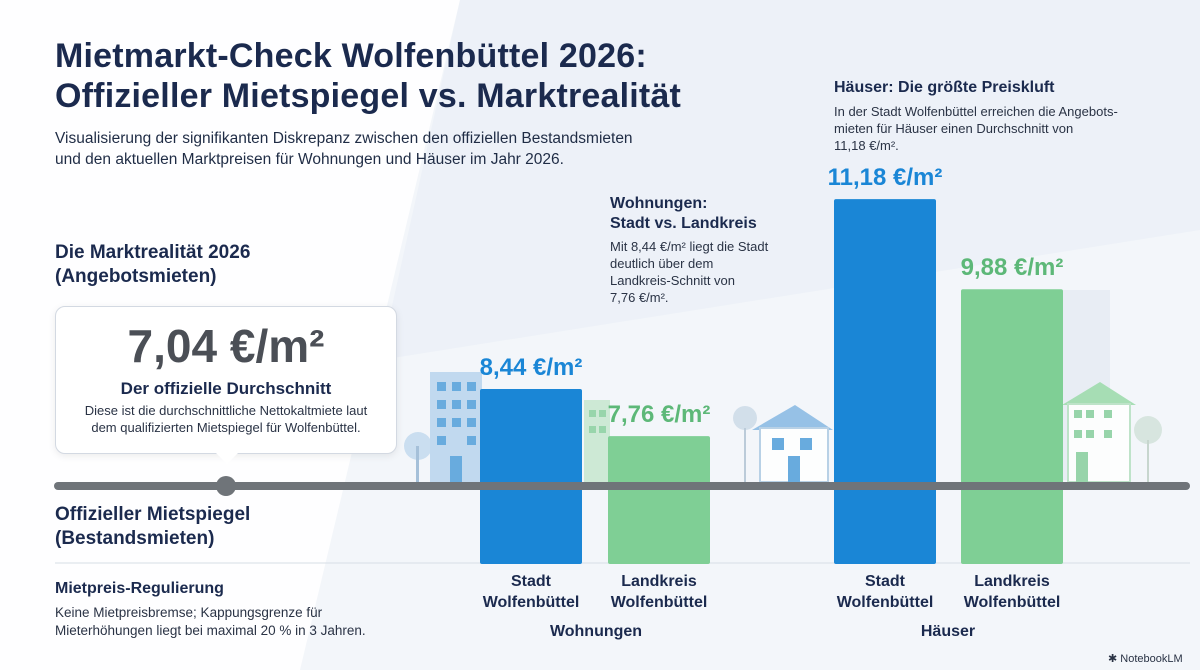 The image size is (1200, 670). What do you see at coordinates (351, 56) in the screenshot?
I see `title-line-1: Mietmarkt-Check Wolfenbüttel 2026:` at bounding box center [351, 56].